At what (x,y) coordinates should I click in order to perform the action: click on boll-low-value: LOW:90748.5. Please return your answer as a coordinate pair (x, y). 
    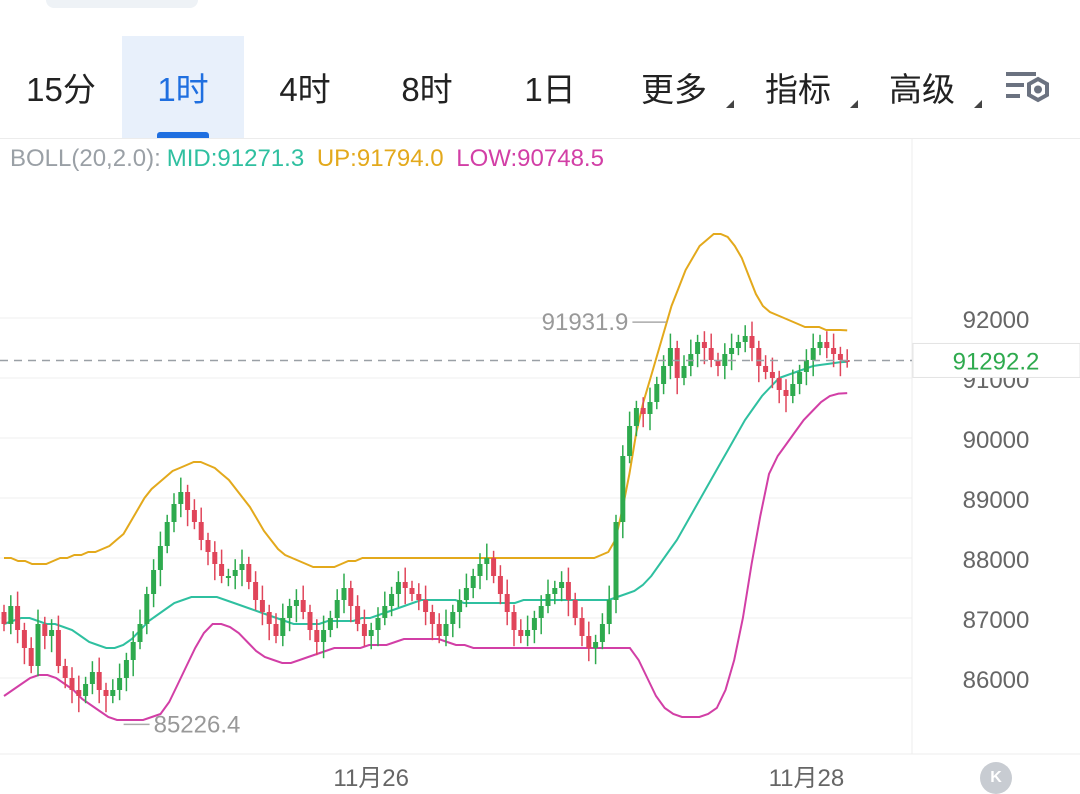
    Looking at the image, I should click on (530, 158).